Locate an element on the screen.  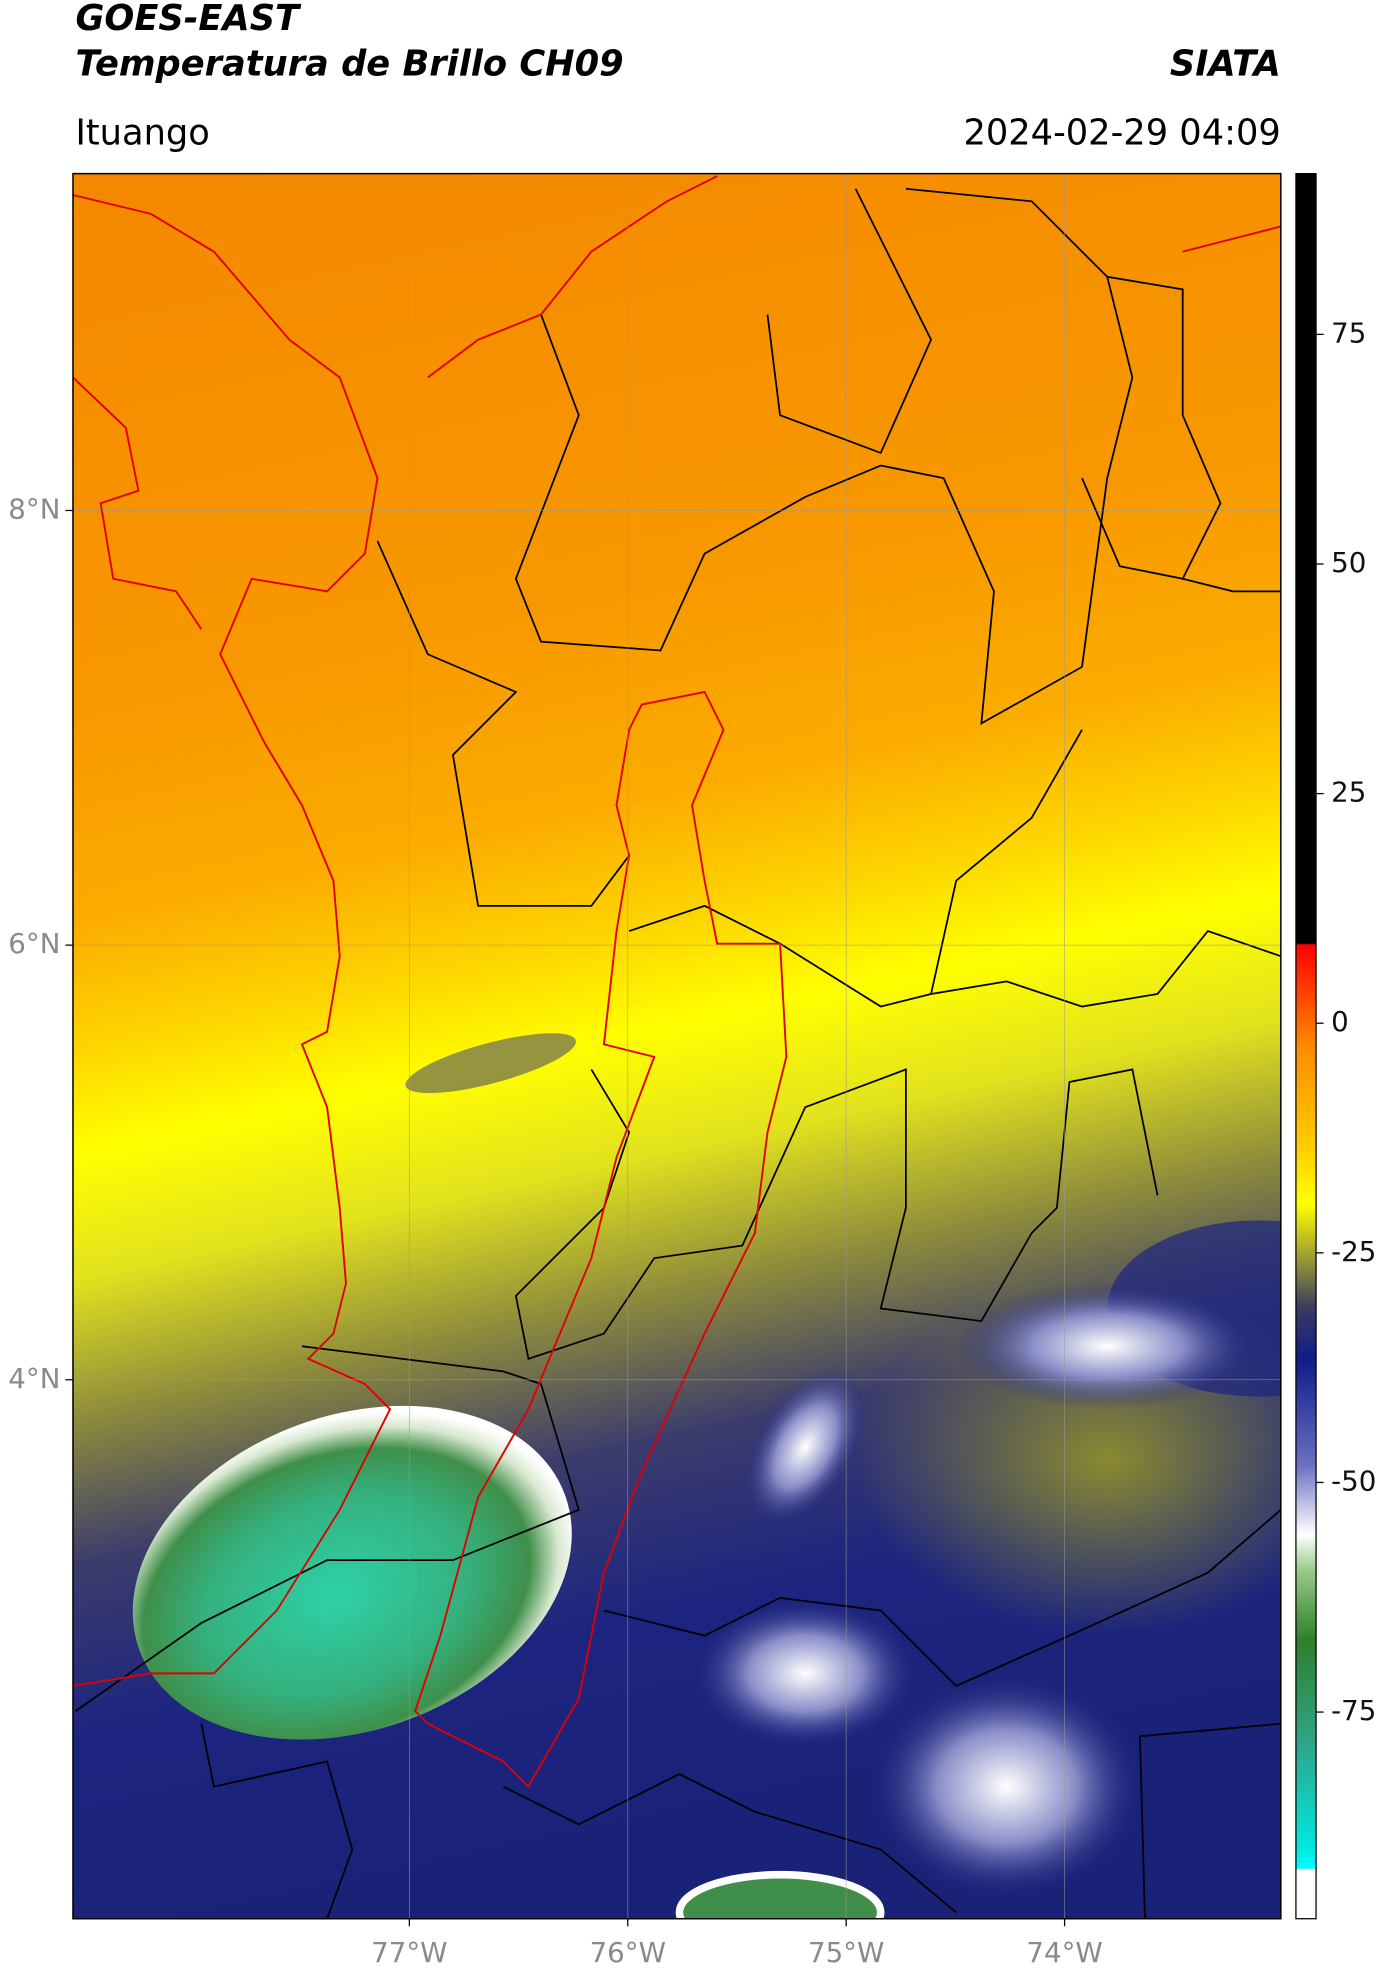
subtitle: Temperatura de Brillo CH09 is located at coordinates (349, 63).